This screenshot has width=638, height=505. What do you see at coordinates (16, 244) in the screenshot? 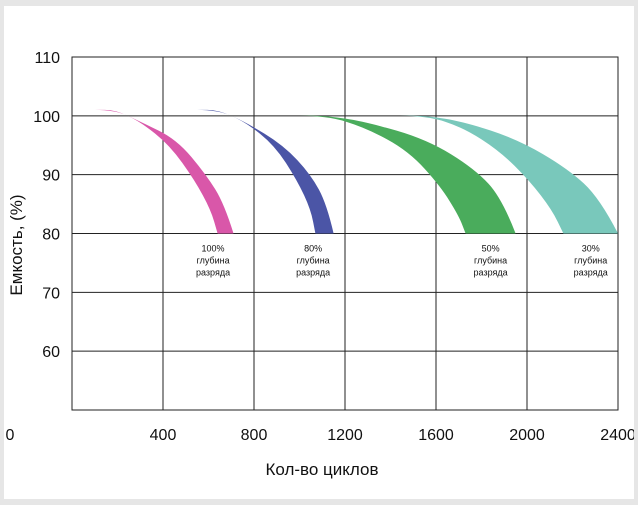
I see `y-axis-title: Емкость, (%)` at bounding box center [16, 244].